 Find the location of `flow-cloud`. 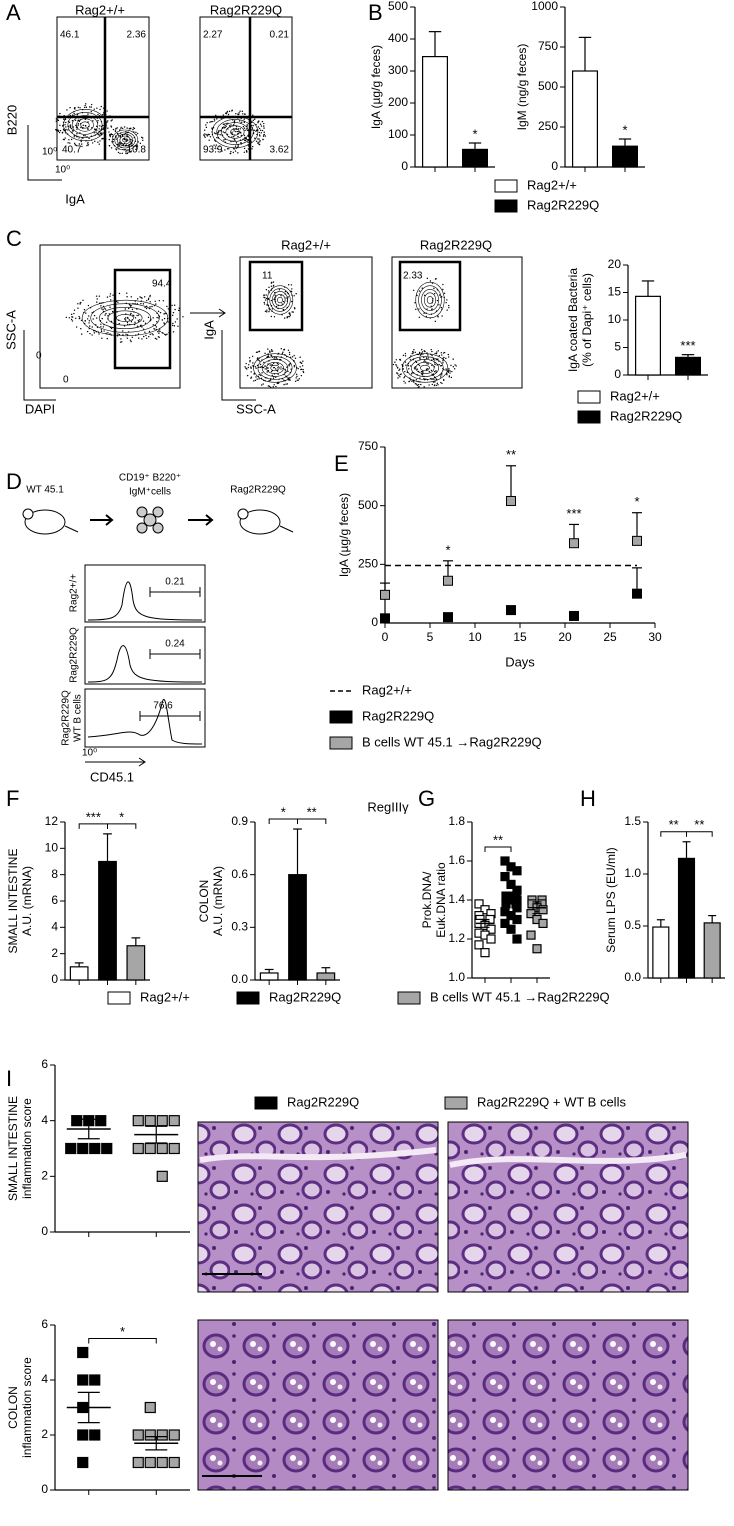

flow-cloud is located at coordinates (124, 317).